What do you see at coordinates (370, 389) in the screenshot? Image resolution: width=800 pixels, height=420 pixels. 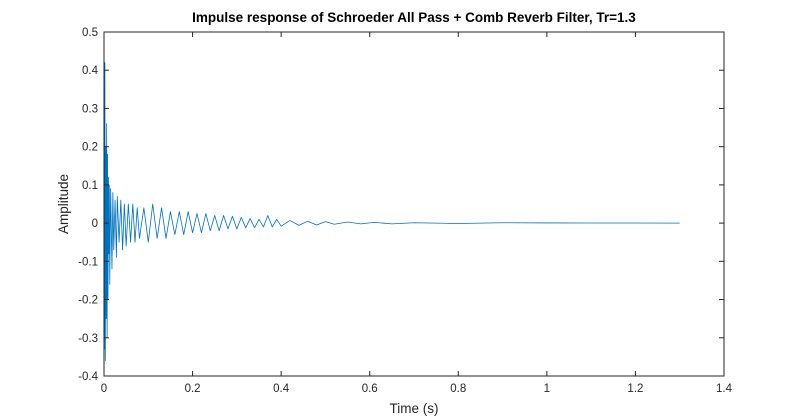 I see `x-tick-label: 0.6` at bounding box center [370, 389].